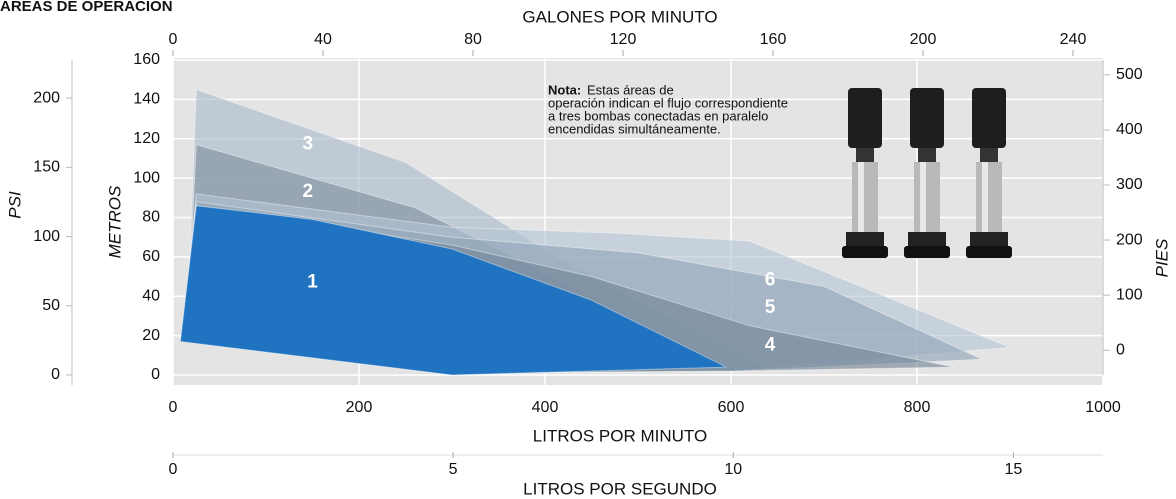 The image size is (1176, 499). Describe the element at coordinates (46, 236) in the screenshot. I see `left-tick-label: 100` at that location.